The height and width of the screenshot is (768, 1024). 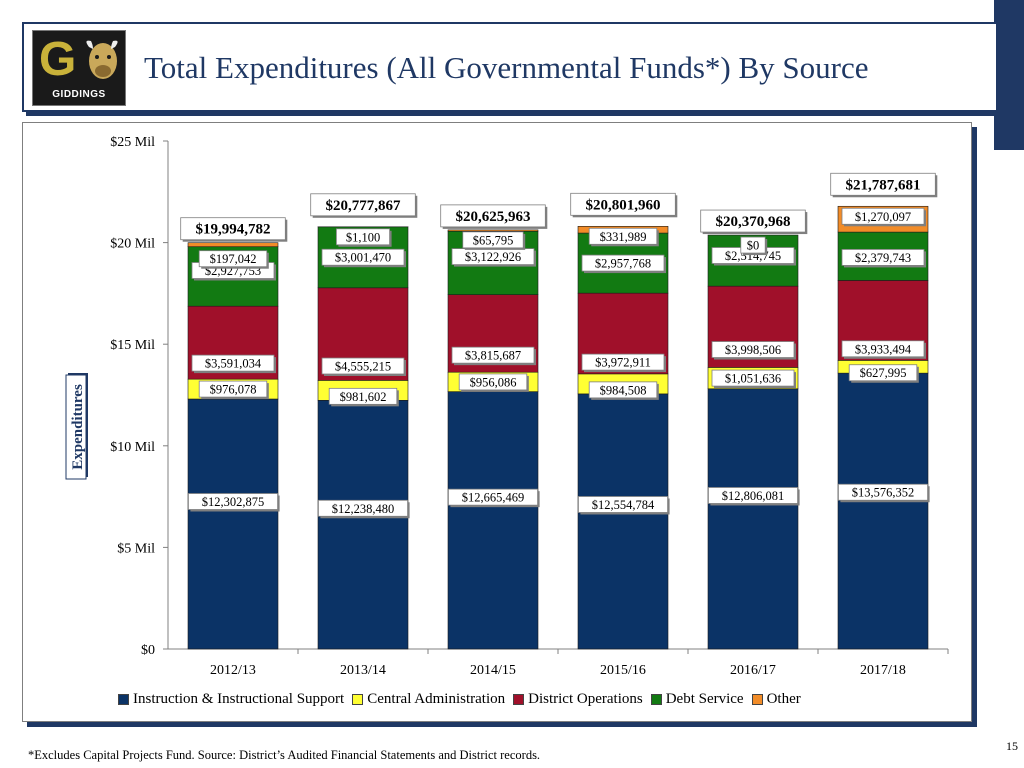 What do you see at coordinates (783, 698) in the screenshot?
I see `legend-label: Other` at bounding box center [783, 698].